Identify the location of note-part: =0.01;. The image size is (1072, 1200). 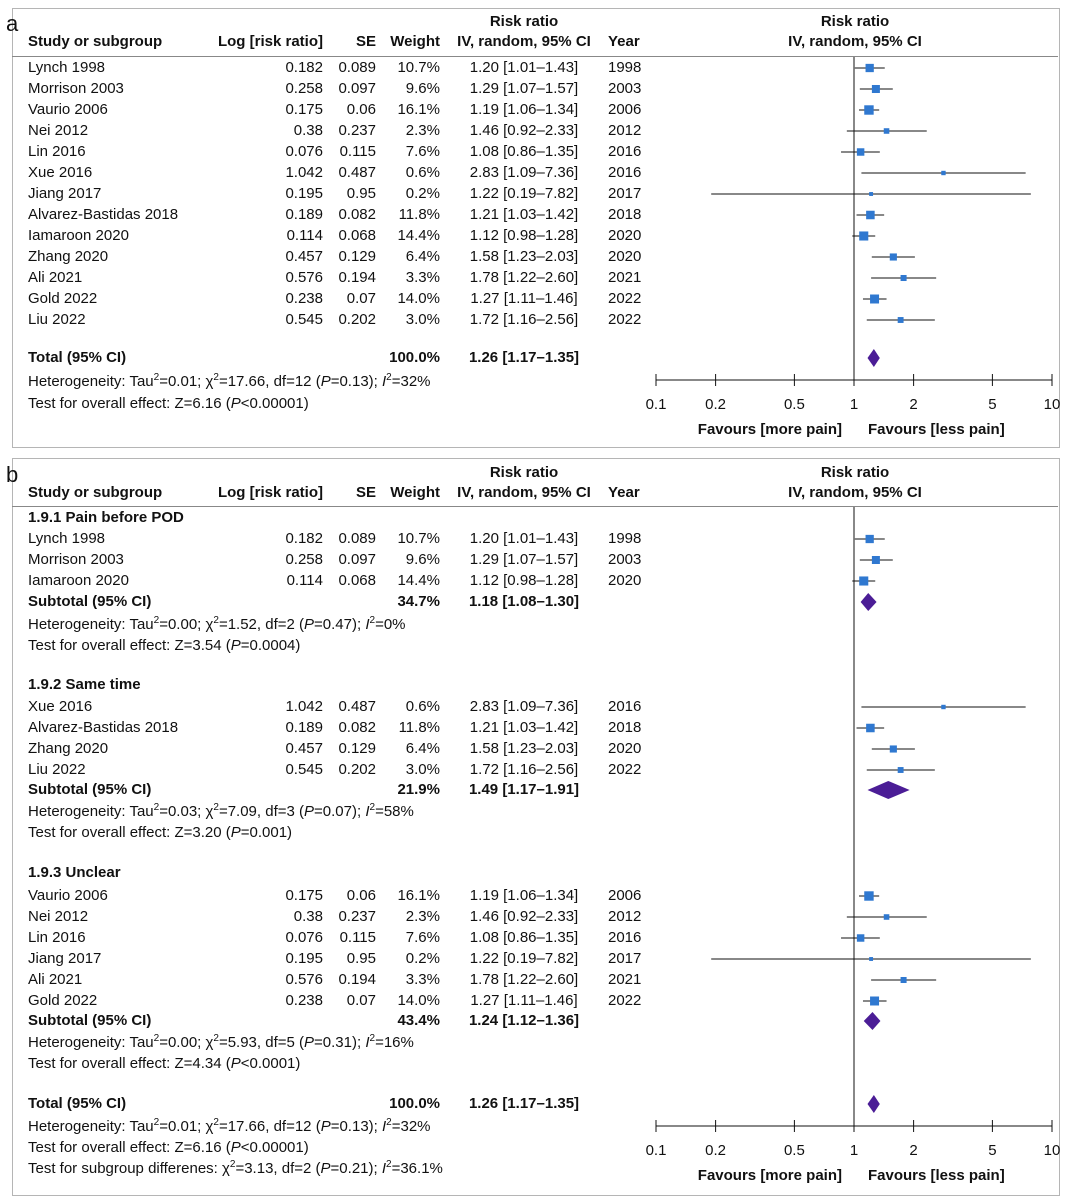
(182, 381).